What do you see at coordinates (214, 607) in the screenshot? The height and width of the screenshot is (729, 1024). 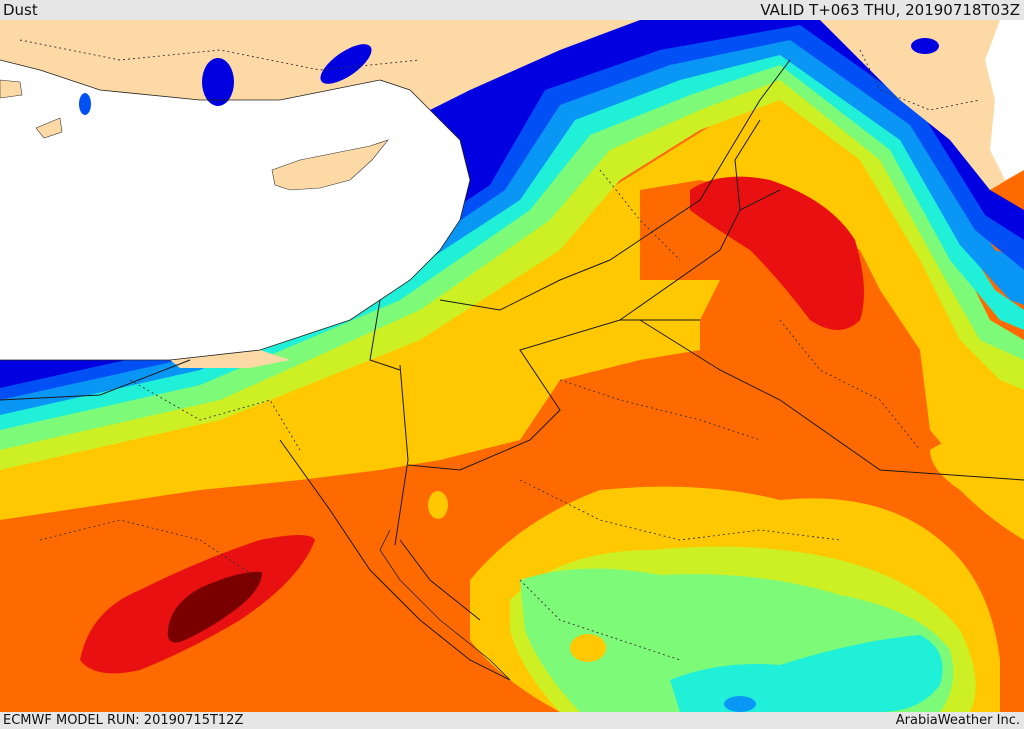 I see `dust-level-10-egypt` at bounding box center [214, 607].